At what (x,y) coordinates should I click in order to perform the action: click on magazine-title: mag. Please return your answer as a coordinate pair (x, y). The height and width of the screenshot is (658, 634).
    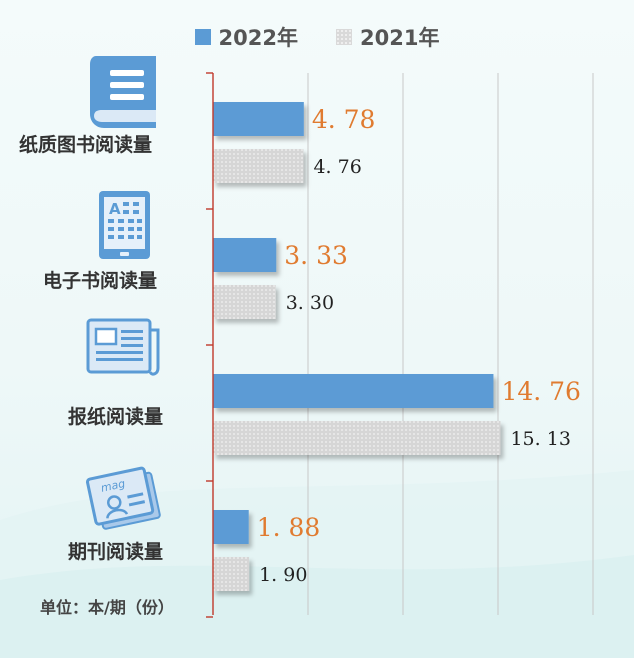
    Looking at the image, I should click on (113, 486).